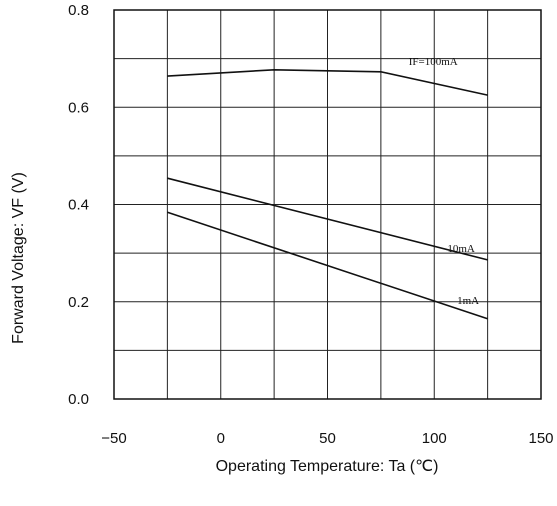 This screenshot has height=506, width=557. I want to click on x-axis-label: Operating Temperature: Ta (℃), so click(327, 466).